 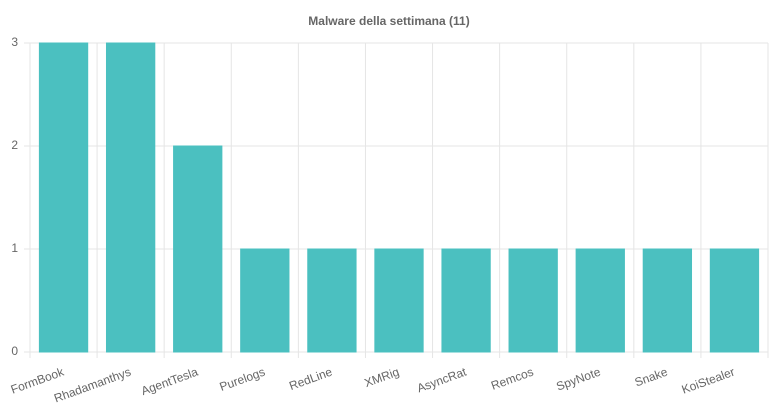 I want to click on x-tick-label: KoiStealer, so click(x=708, y=381).